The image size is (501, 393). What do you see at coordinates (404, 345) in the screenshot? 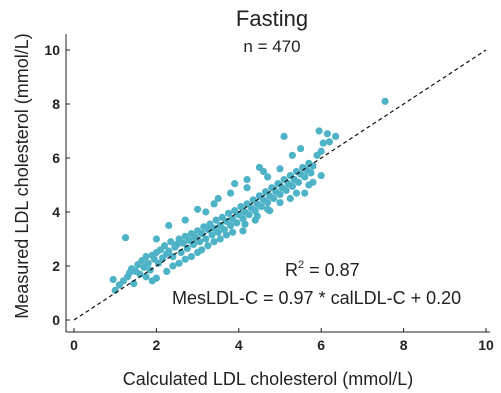
I see `x-tick-label: 8` at bounding box center [404, 345].